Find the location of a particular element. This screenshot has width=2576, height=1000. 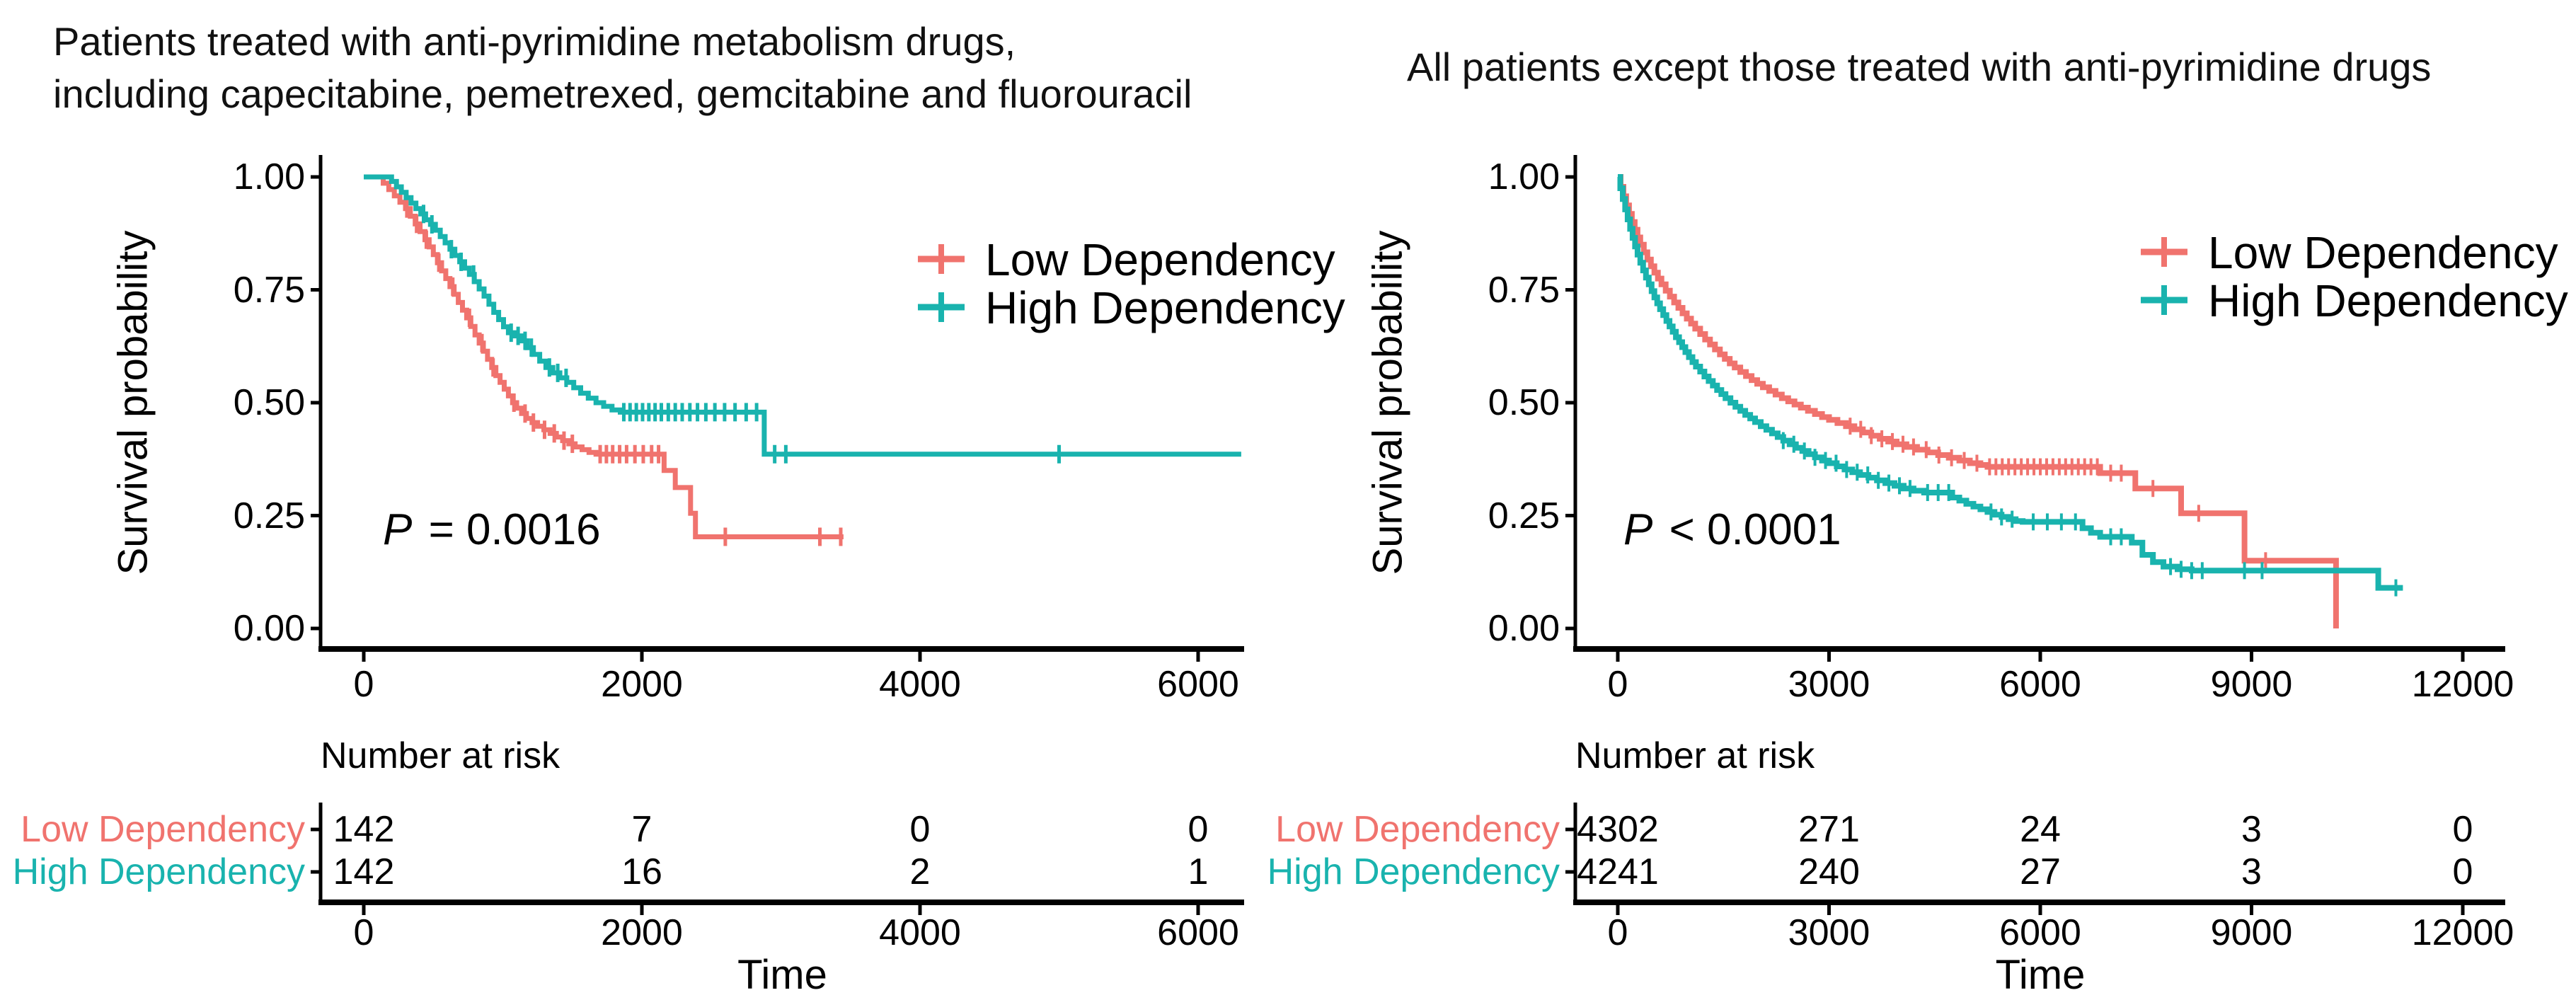

risk-count: 240 is located at coordinates (1829, 871).